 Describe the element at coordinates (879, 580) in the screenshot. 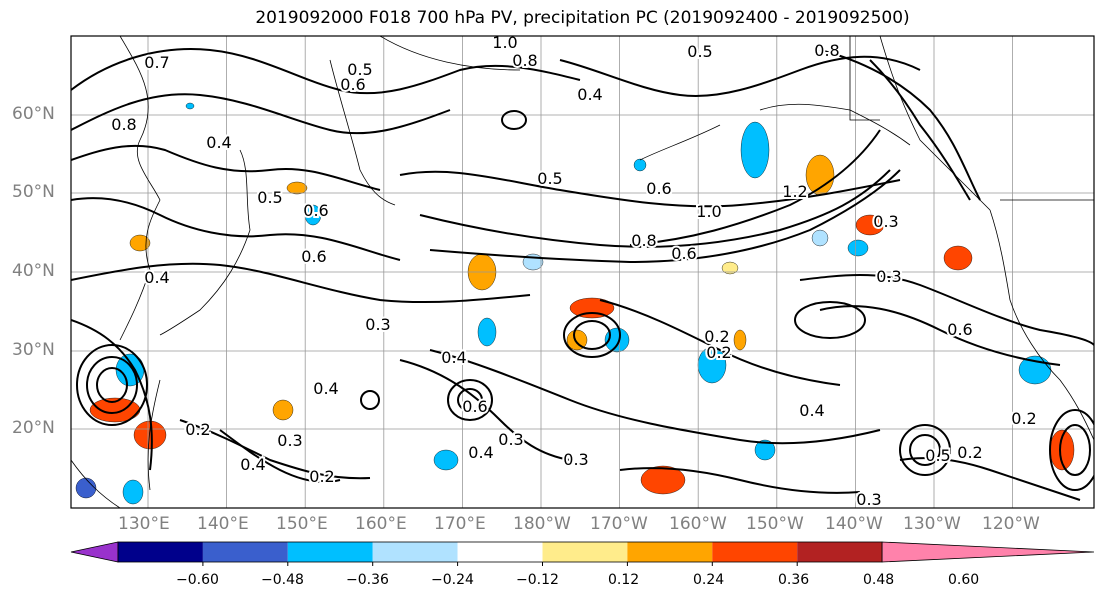

I see `cbar-tick-label-9: 0.48` at that location.